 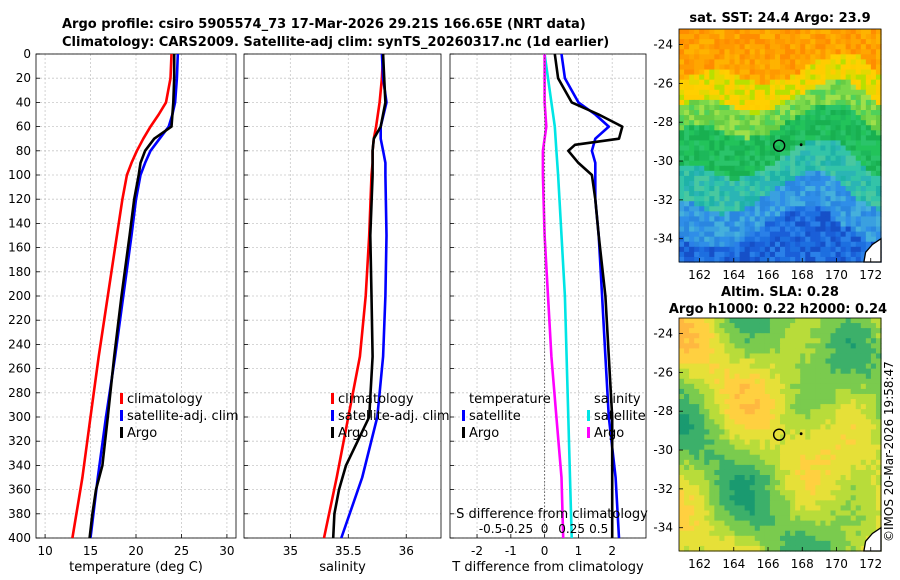 What do you see at coordinates (663, 334) in the screenshot?
I see `map-y-tick-label: -24` at bounding box center [663, 334].